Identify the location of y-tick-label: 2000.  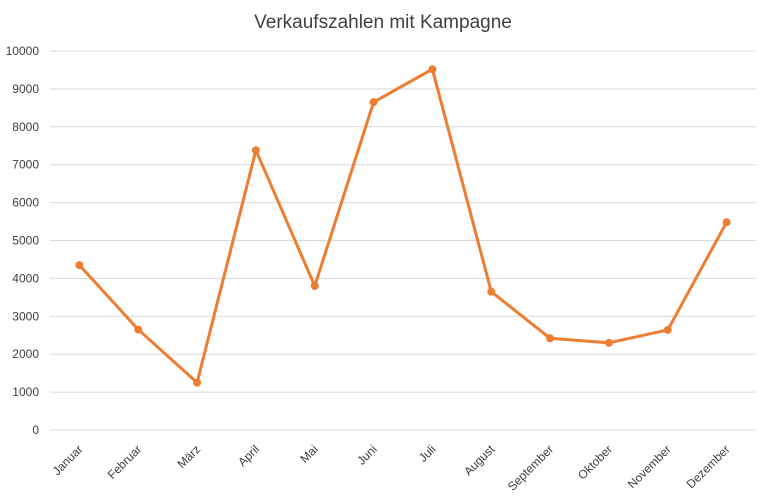
(25, 354).